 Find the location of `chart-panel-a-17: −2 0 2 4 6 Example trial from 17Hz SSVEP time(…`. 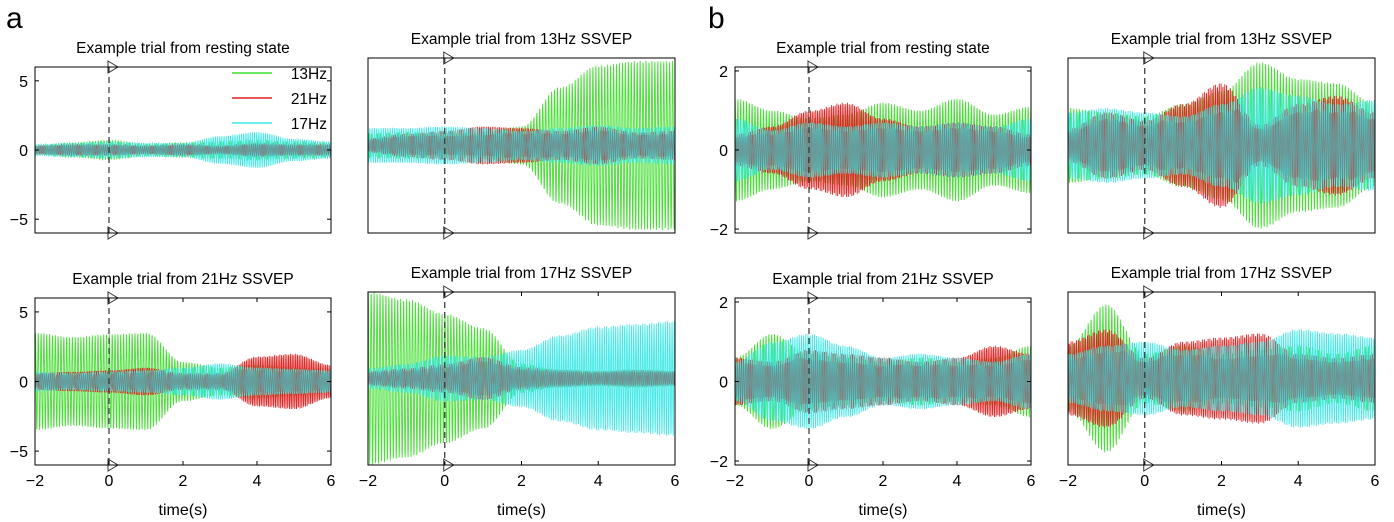

chart-panel-a-17: −2 0 2 4 6 Example trial from 17Hz SSVEP time(… is located at coordinates (519, 392).